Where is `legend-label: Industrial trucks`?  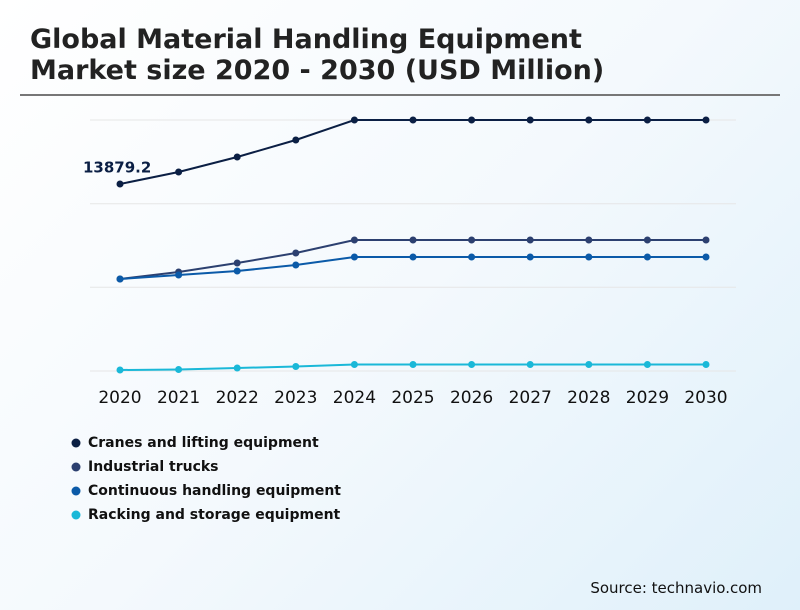
legend-label: Industrial trucks is located at coordinates (153, 467).